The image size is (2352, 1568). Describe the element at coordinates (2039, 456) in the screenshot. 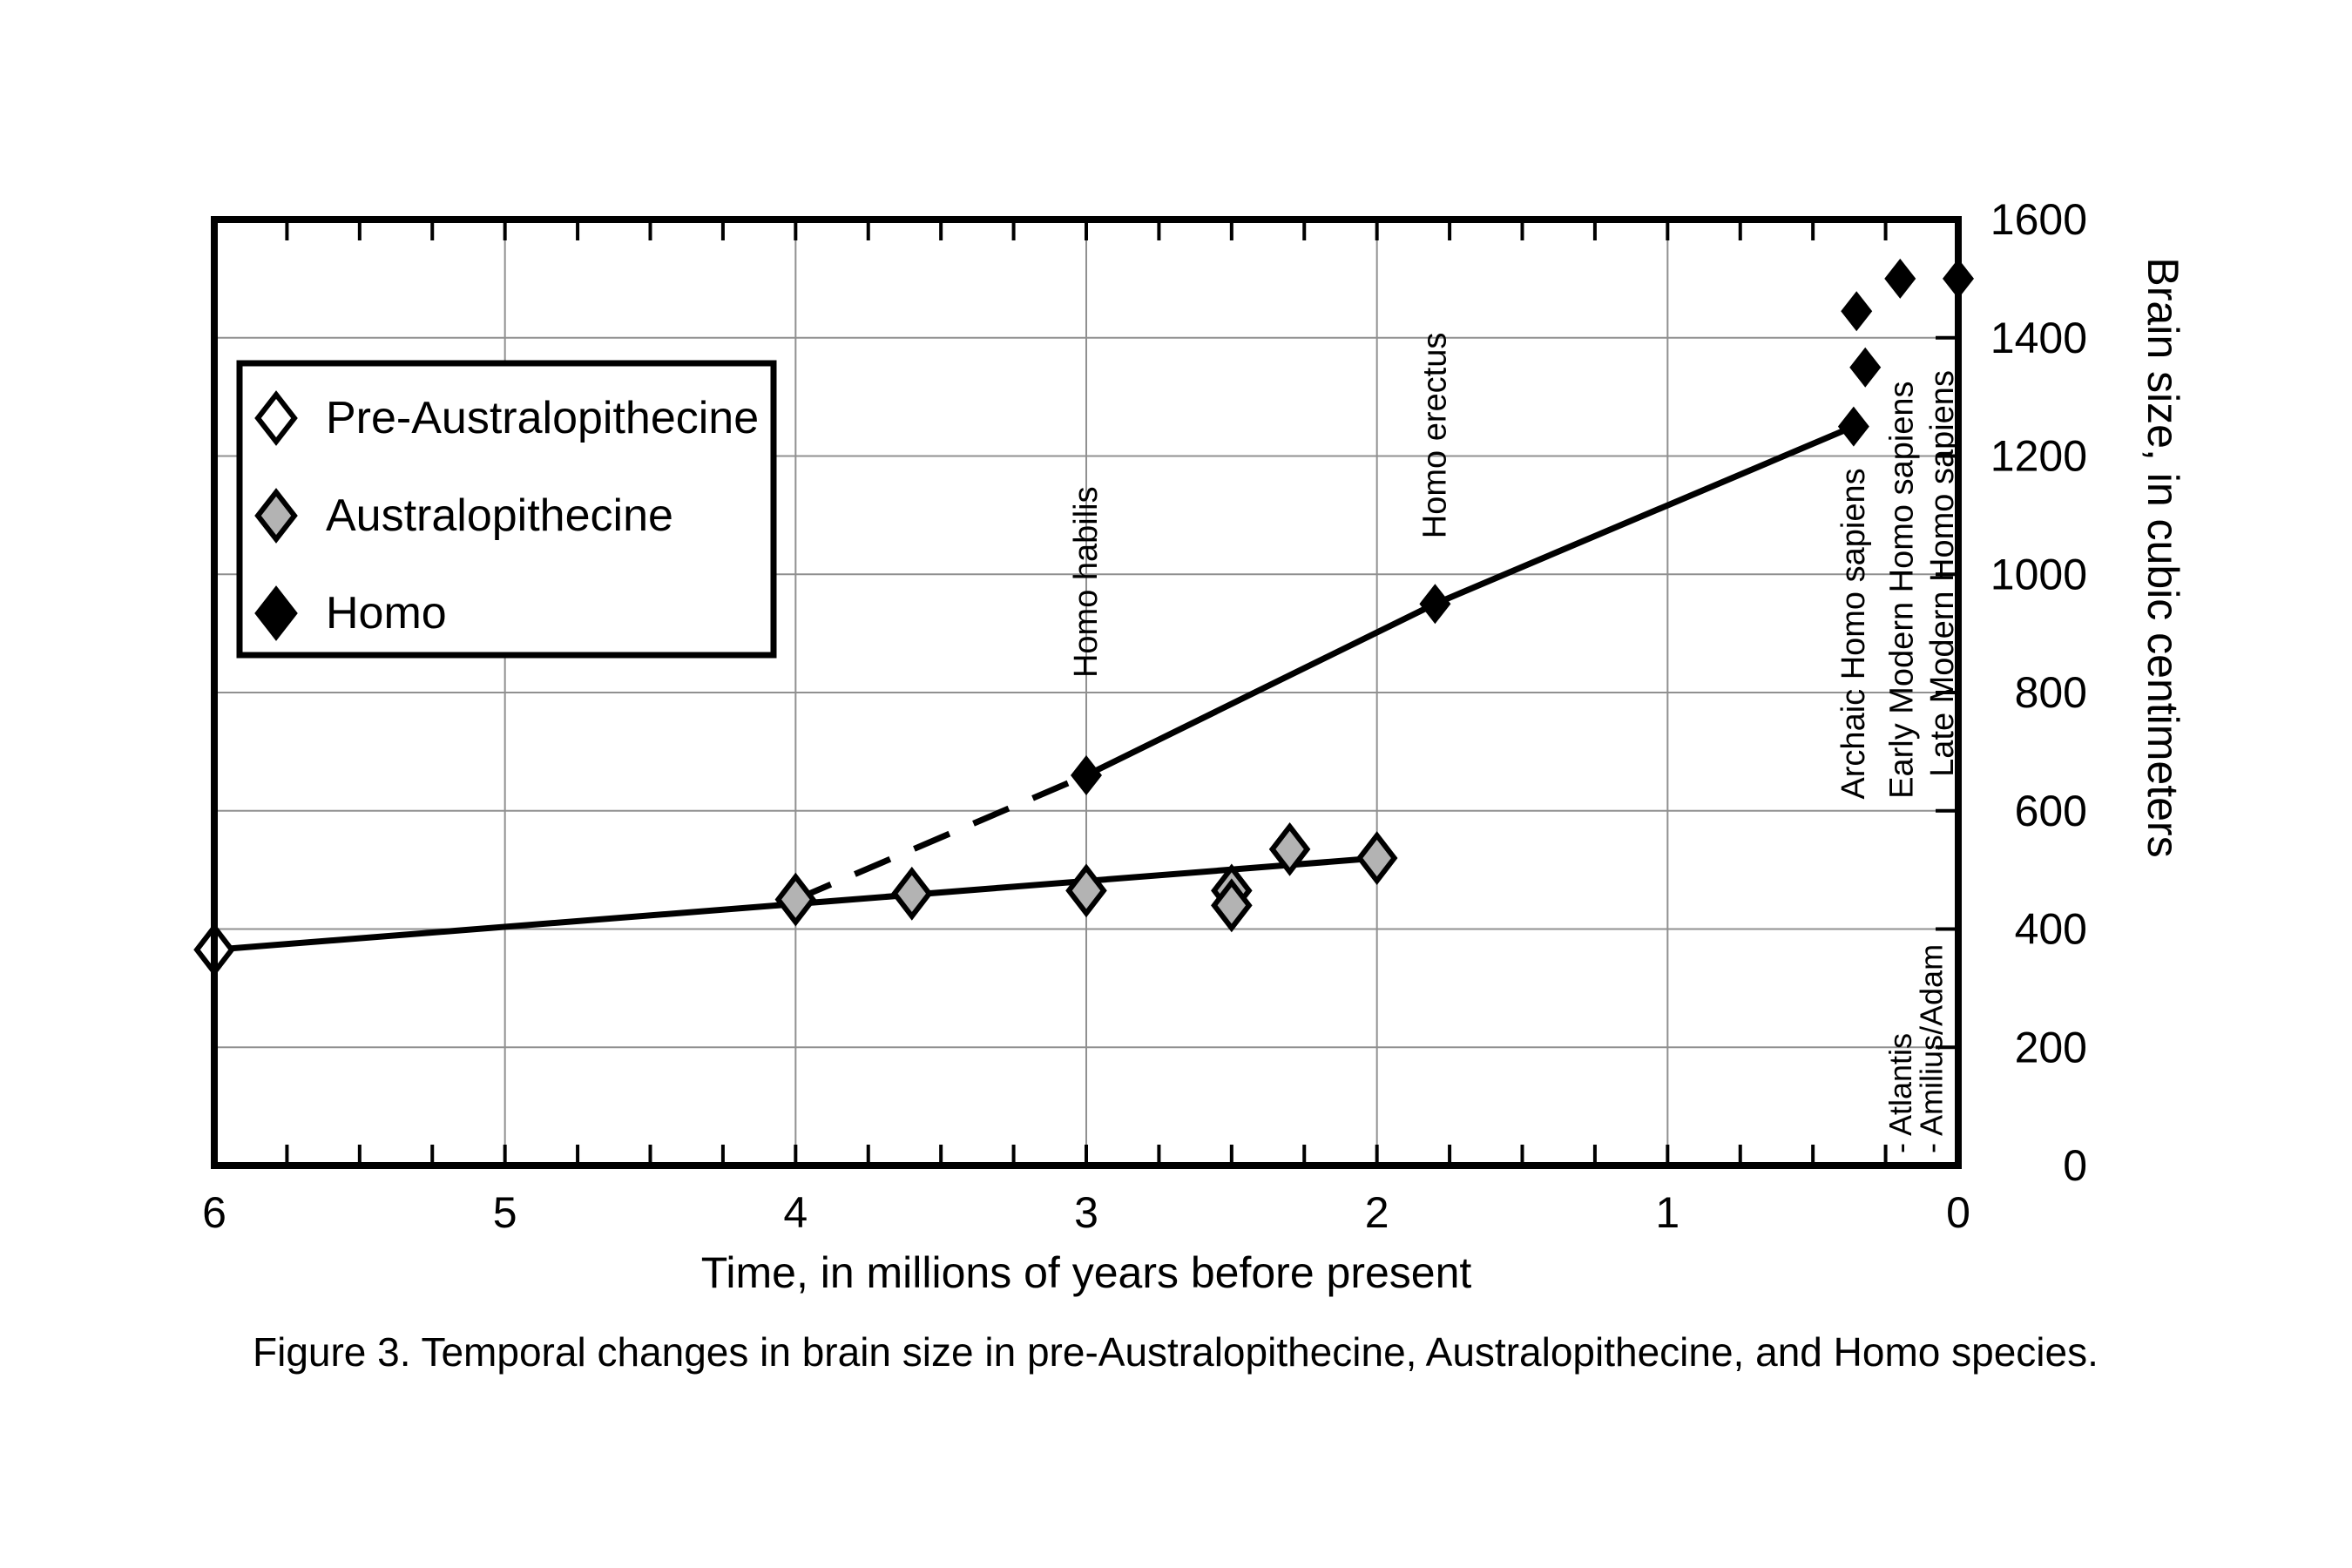

I see `y-tick-label: 1200` at that location.